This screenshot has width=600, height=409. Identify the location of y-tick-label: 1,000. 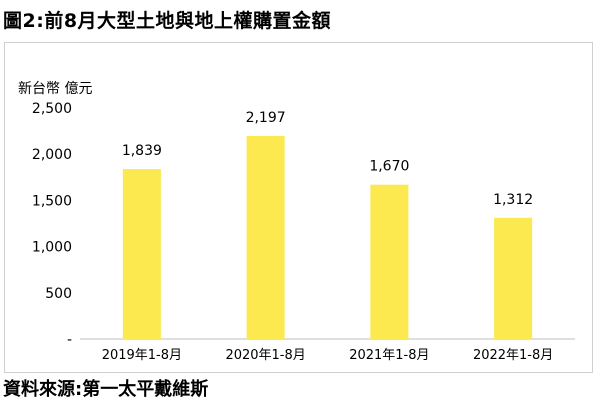
(52, 248).